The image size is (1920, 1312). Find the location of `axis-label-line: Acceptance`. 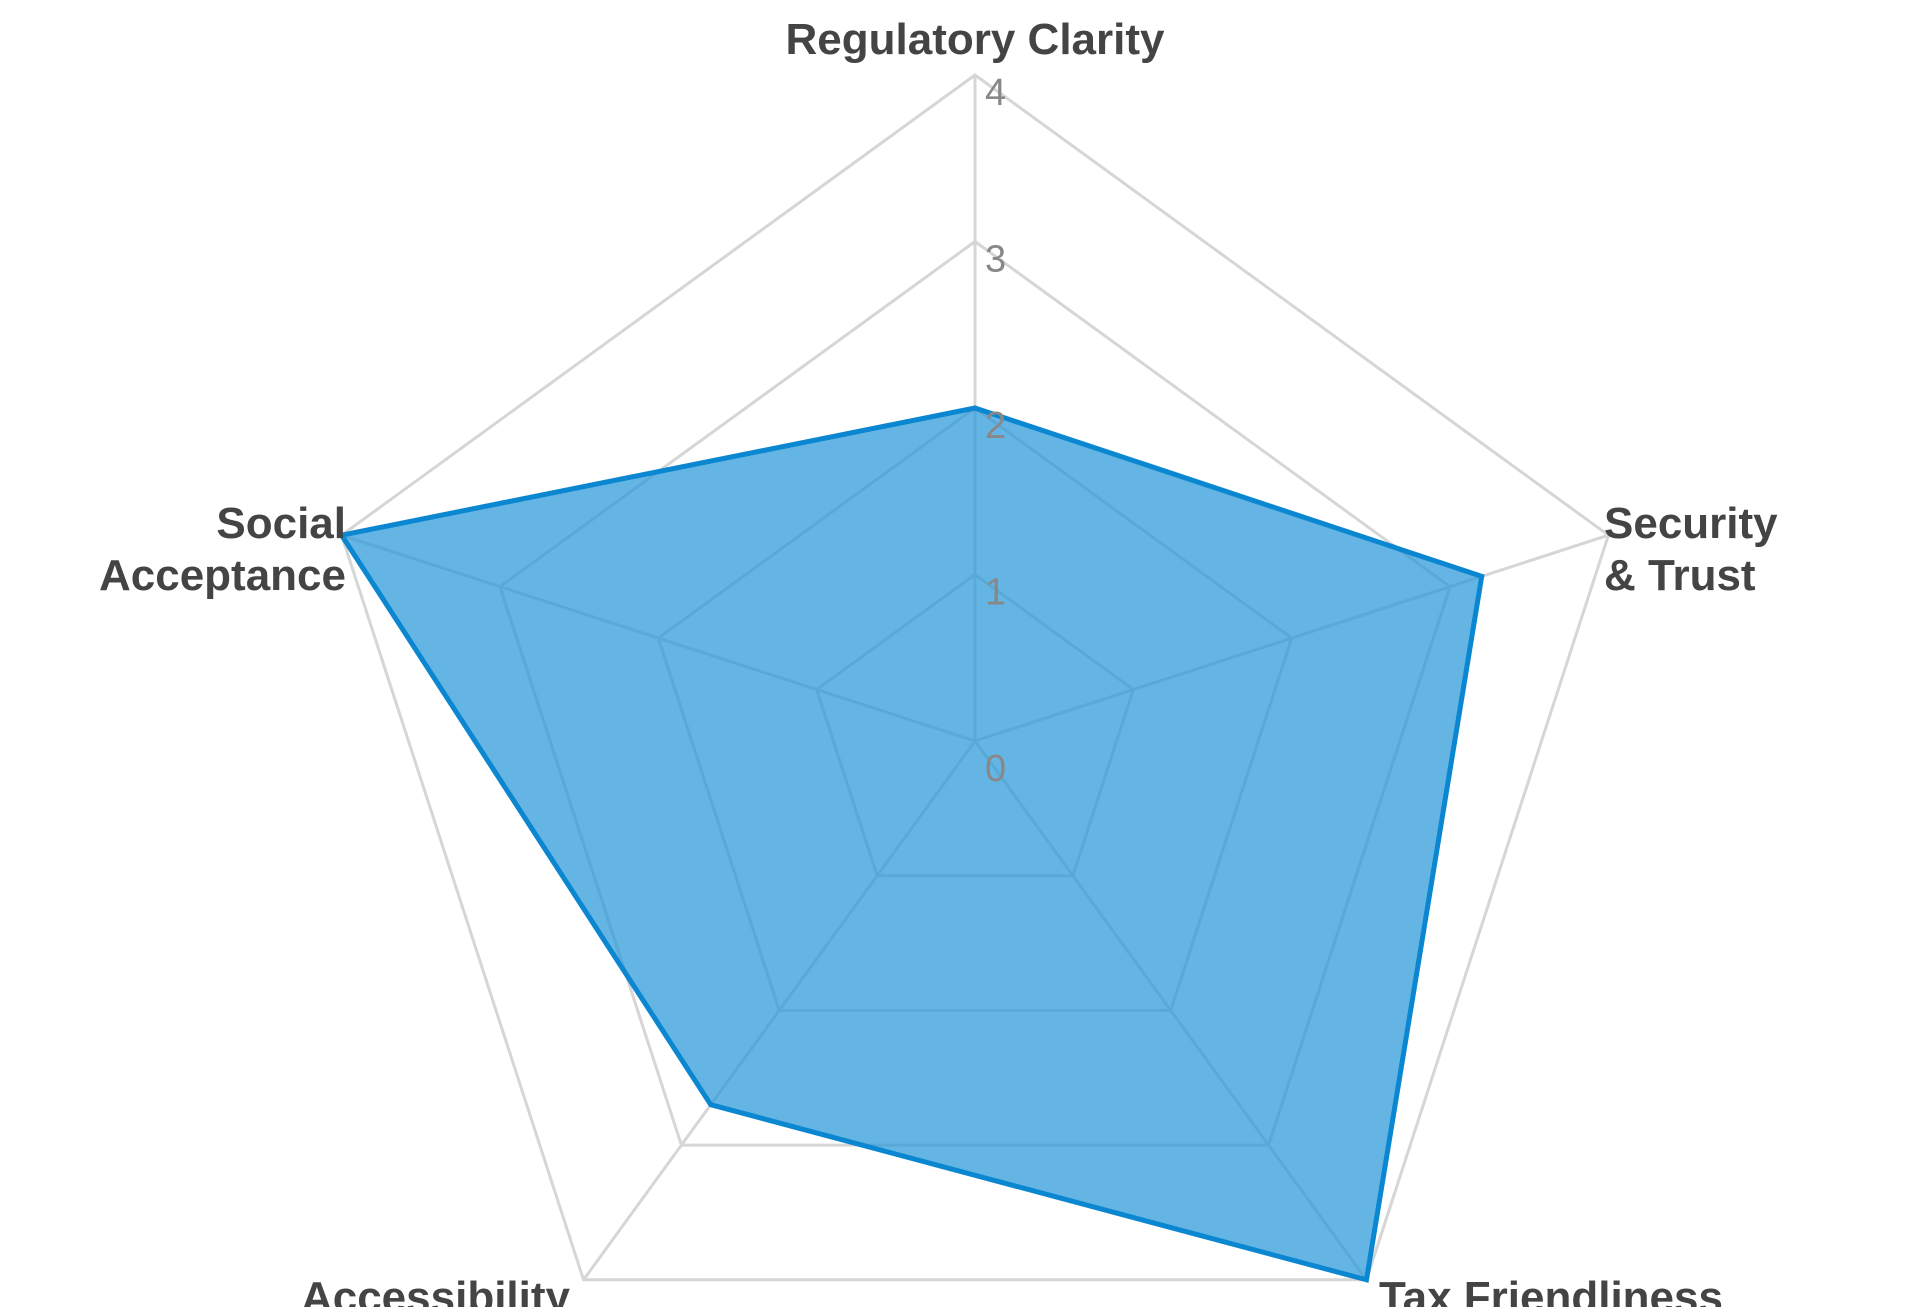

axis-label-line: Acceptance is located at coordinates (222, 575).